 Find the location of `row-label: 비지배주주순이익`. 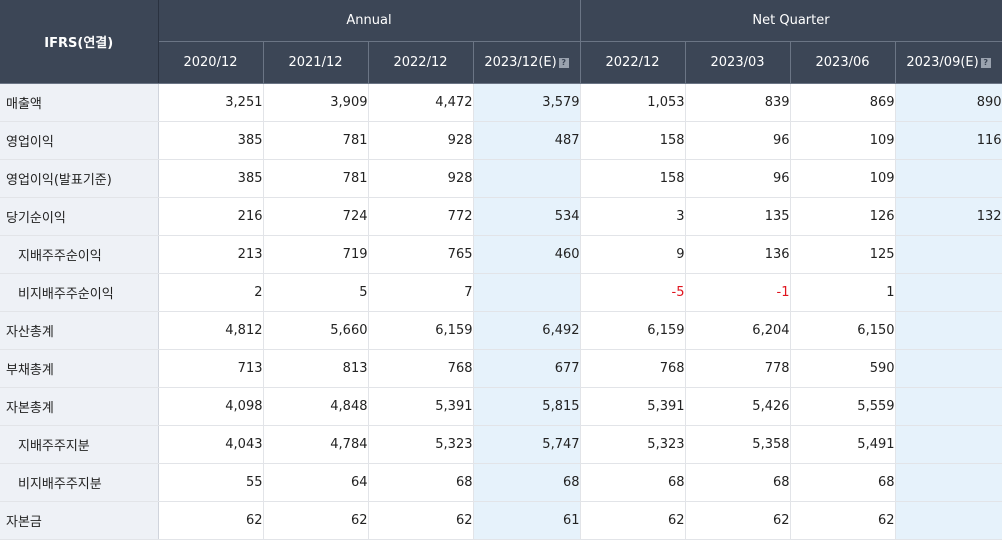

row-label: 비지배주주순이익 is located at coordinates (79, 292).